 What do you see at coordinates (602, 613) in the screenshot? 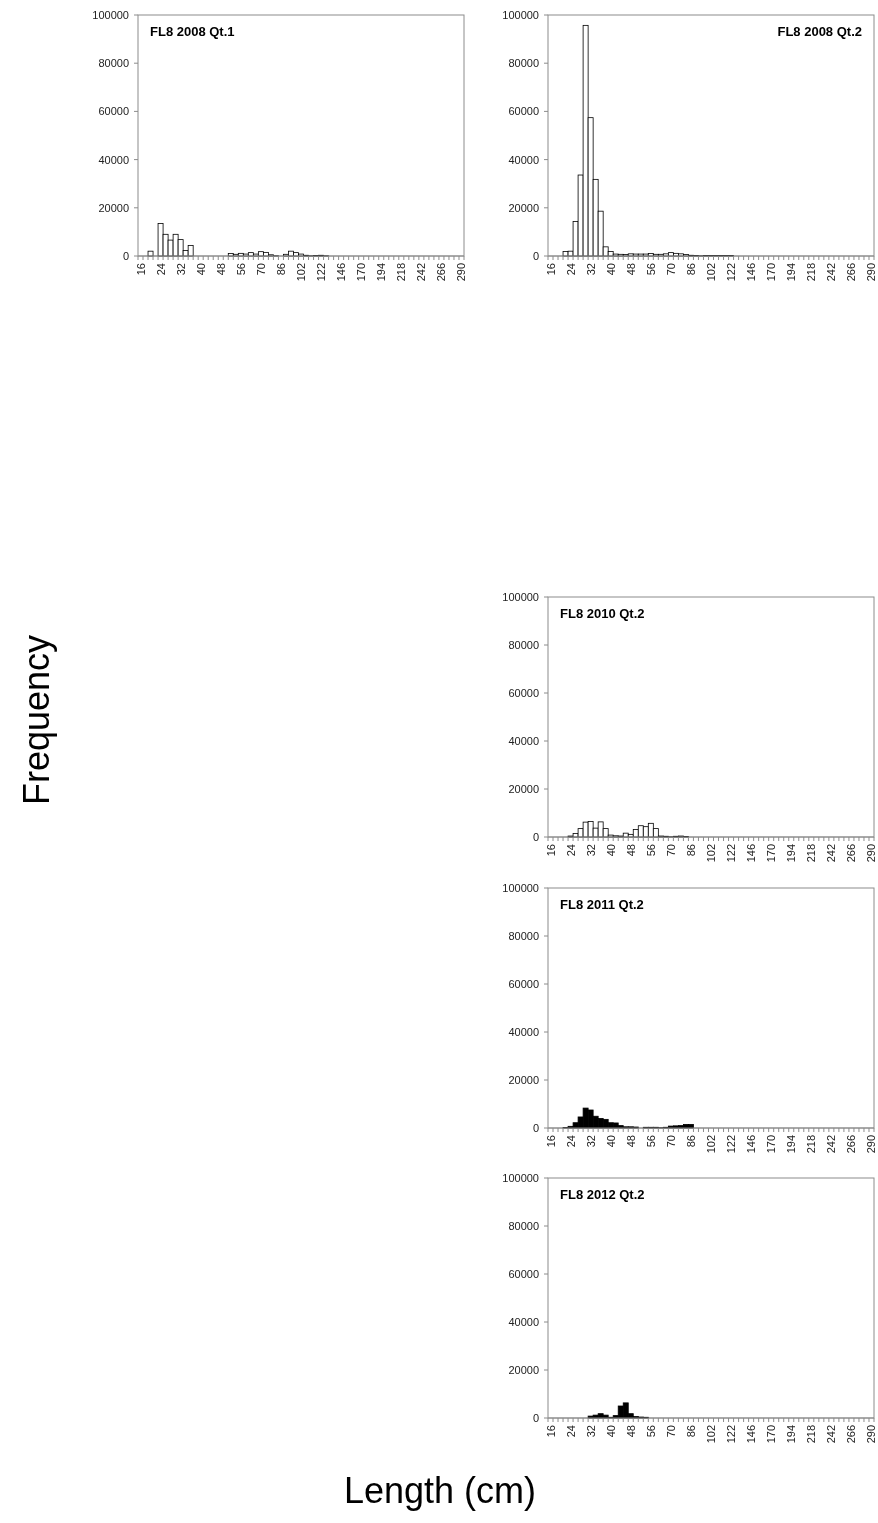
I see `text: FL8 2010 Qt.2` at bounding box center [602, 613].